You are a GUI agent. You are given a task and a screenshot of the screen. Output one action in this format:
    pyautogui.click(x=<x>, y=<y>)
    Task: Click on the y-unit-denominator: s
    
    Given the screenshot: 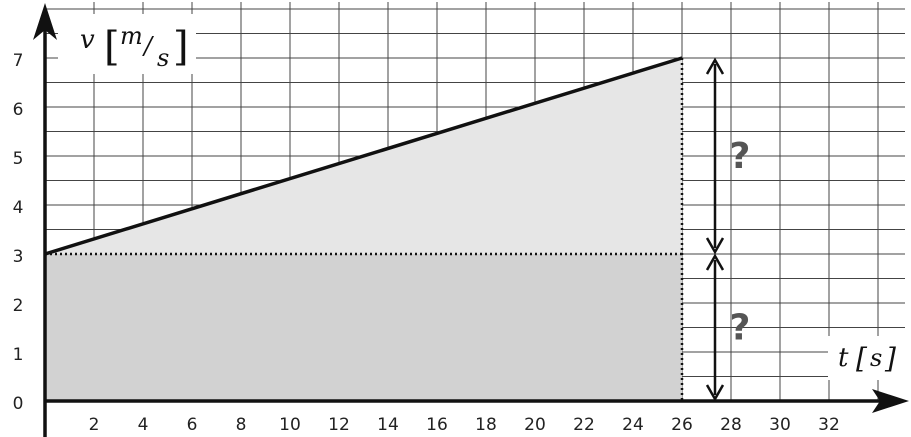 What is the action you would take?
    pyautogui.click(x=163, y=58)
    